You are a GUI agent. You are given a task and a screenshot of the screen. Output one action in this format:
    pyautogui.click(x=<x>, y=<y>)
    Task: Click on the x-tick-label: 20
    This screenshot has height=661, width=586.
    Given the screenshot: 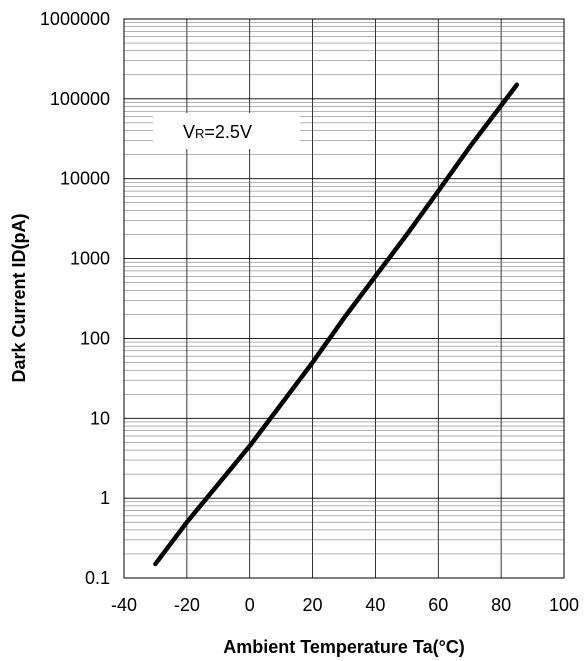 What is the action you would take?
    pyautogui.click(x=313, y=605)
    